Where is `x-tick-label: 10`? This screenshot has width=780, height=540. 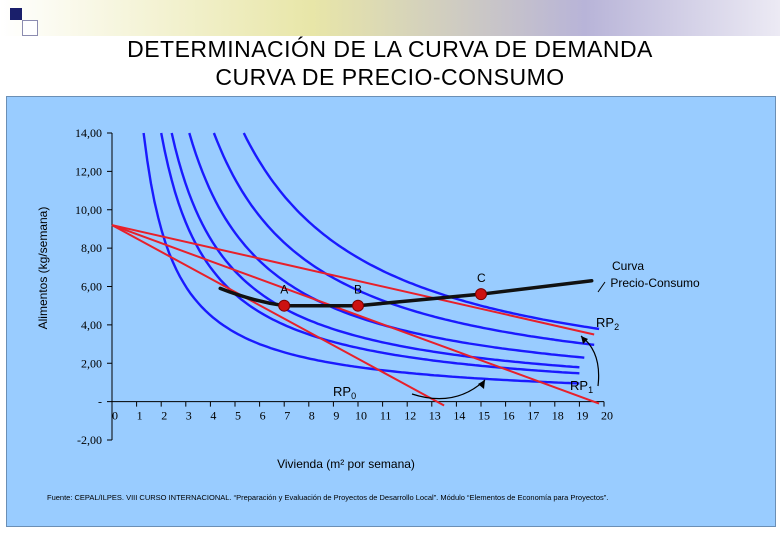
x-tick-label: 10 is located at coordinates (361, 416).